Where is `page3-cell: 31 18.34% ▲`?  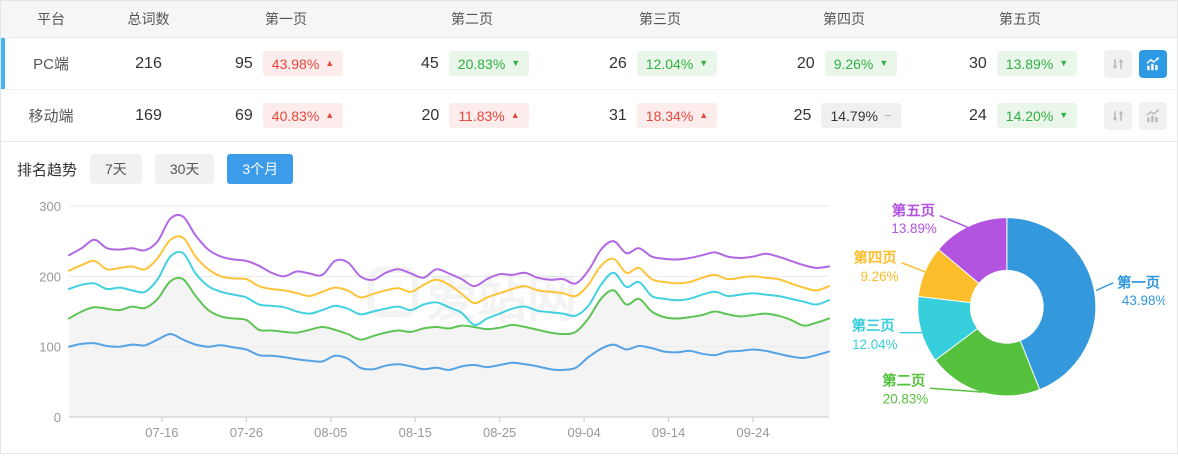
page3-cell: 31 18.34% ▲ is located at coordinates (660, 115).